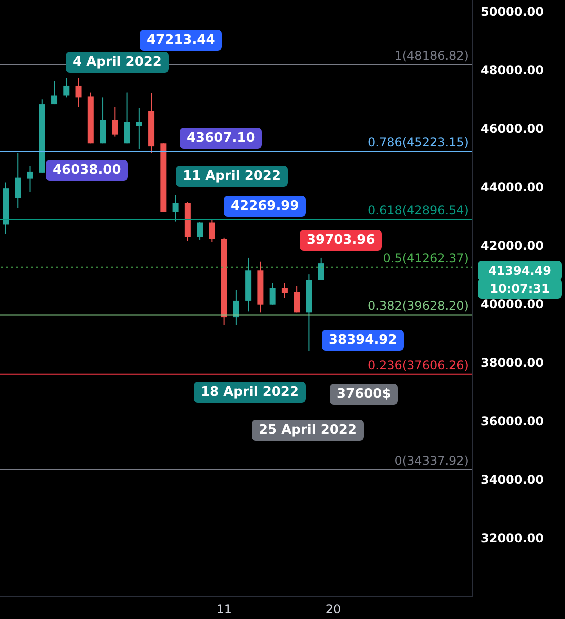 This screenshot has width=565, height=619. Describe the element at coordinates (512, 129) in the screenshot. I see `y-tick-label: 46000.00` at that location.